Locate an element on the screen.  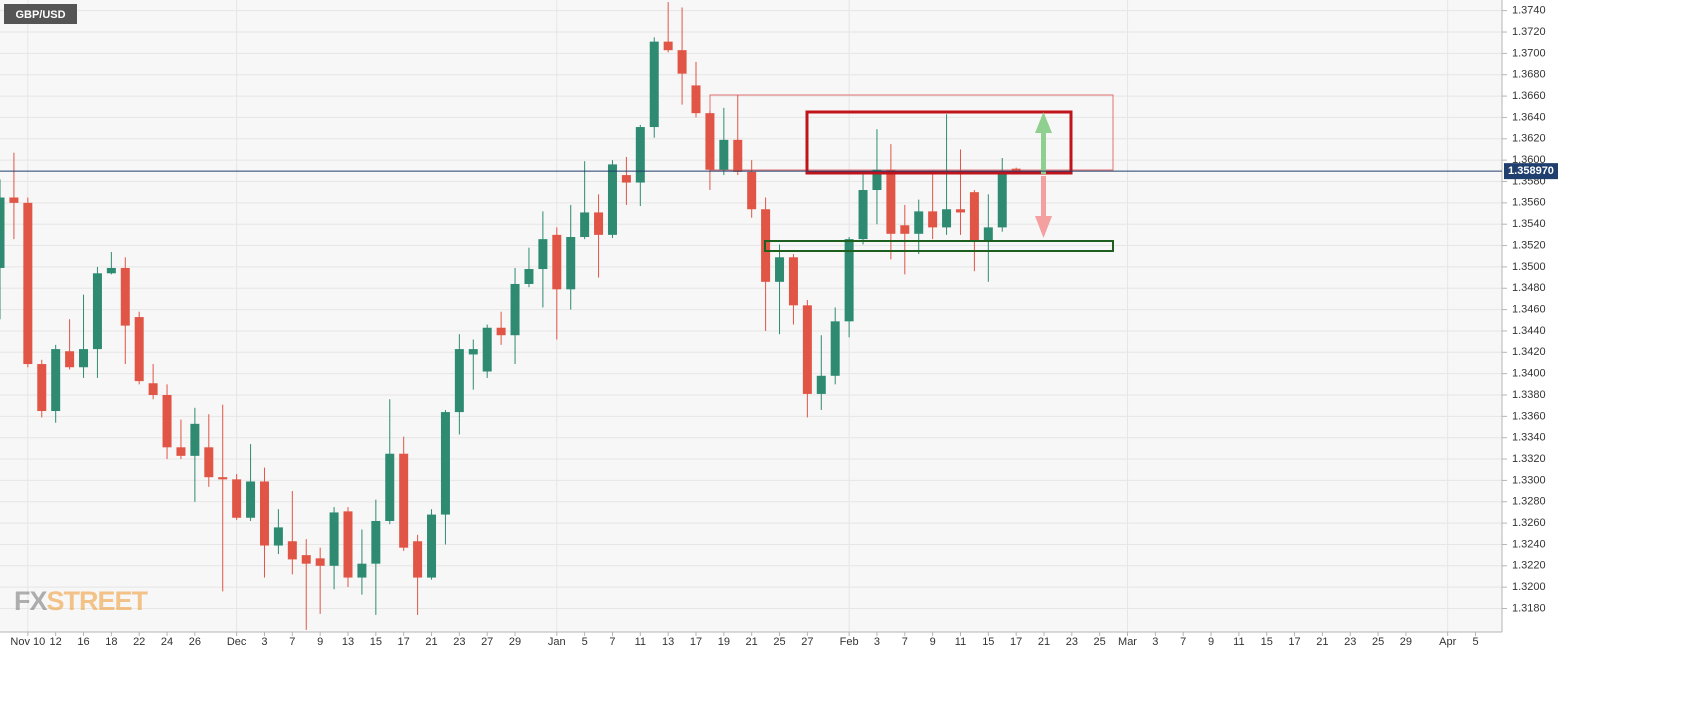
x-tick-label: Feb is located at coordinates (849, 642).